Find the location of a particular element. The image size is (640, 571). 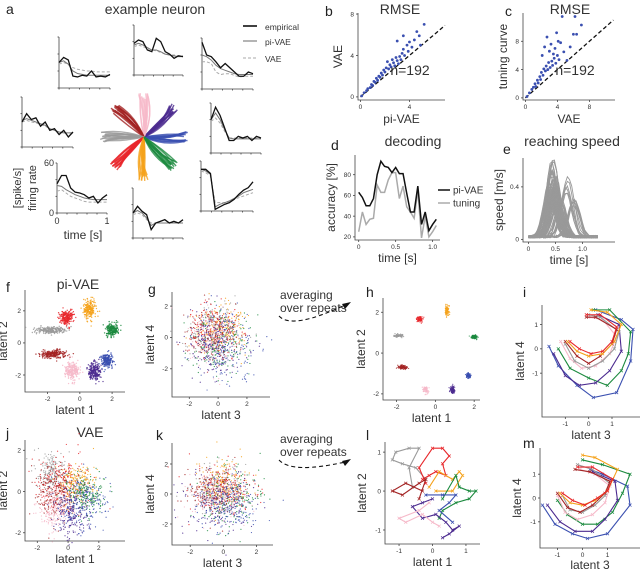

empirical-line is located at coordinates (82, 189).